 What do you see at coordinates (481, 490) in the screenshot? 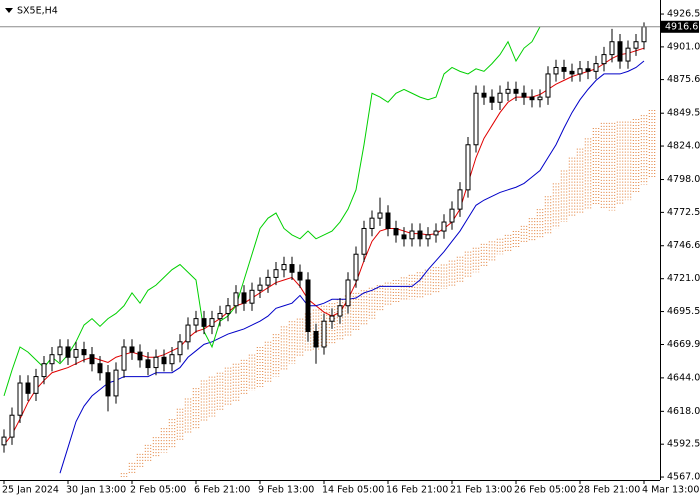
I see `x-tick-label: 21 Feb 13:00` at bounding box center [481, 490].